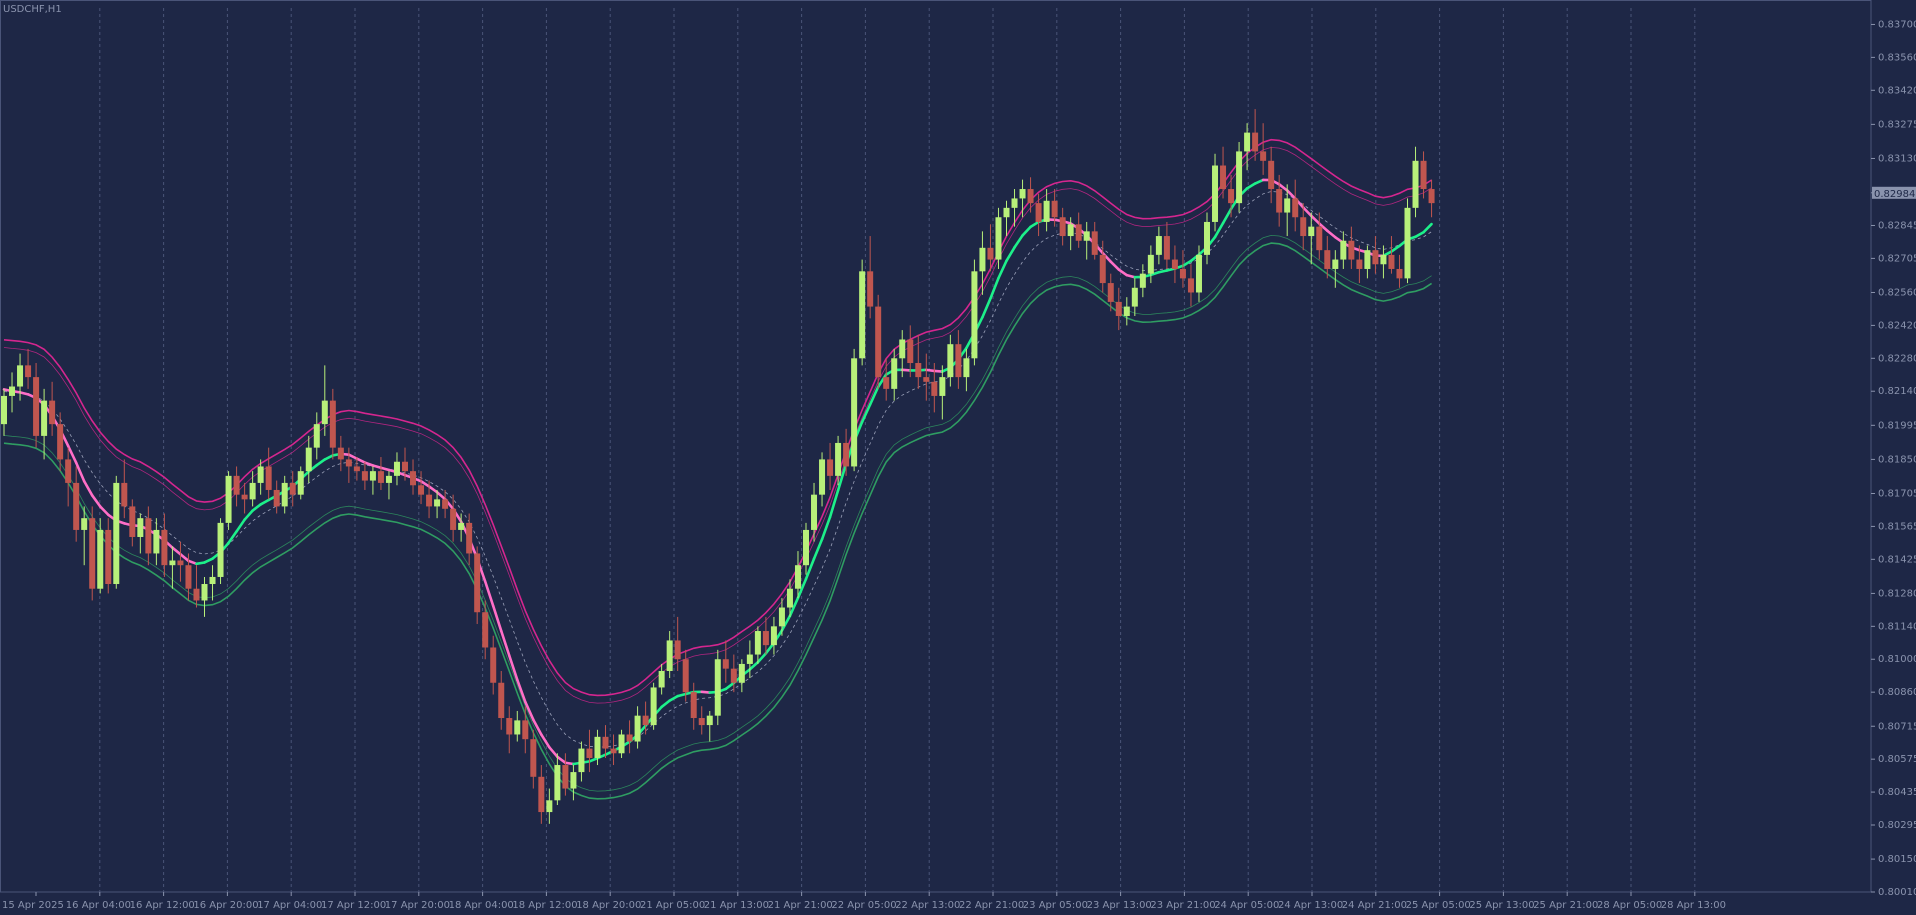  I want to click on price-tick-label: 0.82420, so click(1897, 325).